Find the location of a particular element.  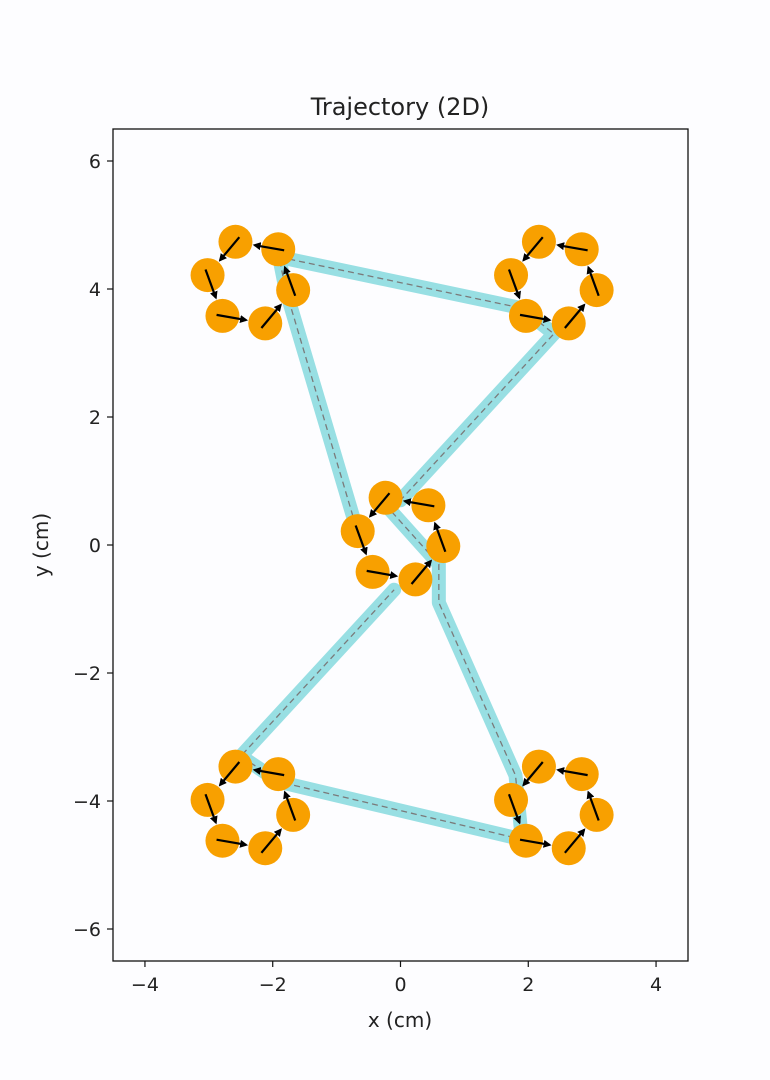

y-axis: −6 −4 −2 0 2 4 6 is located at coordinates (93, 546).